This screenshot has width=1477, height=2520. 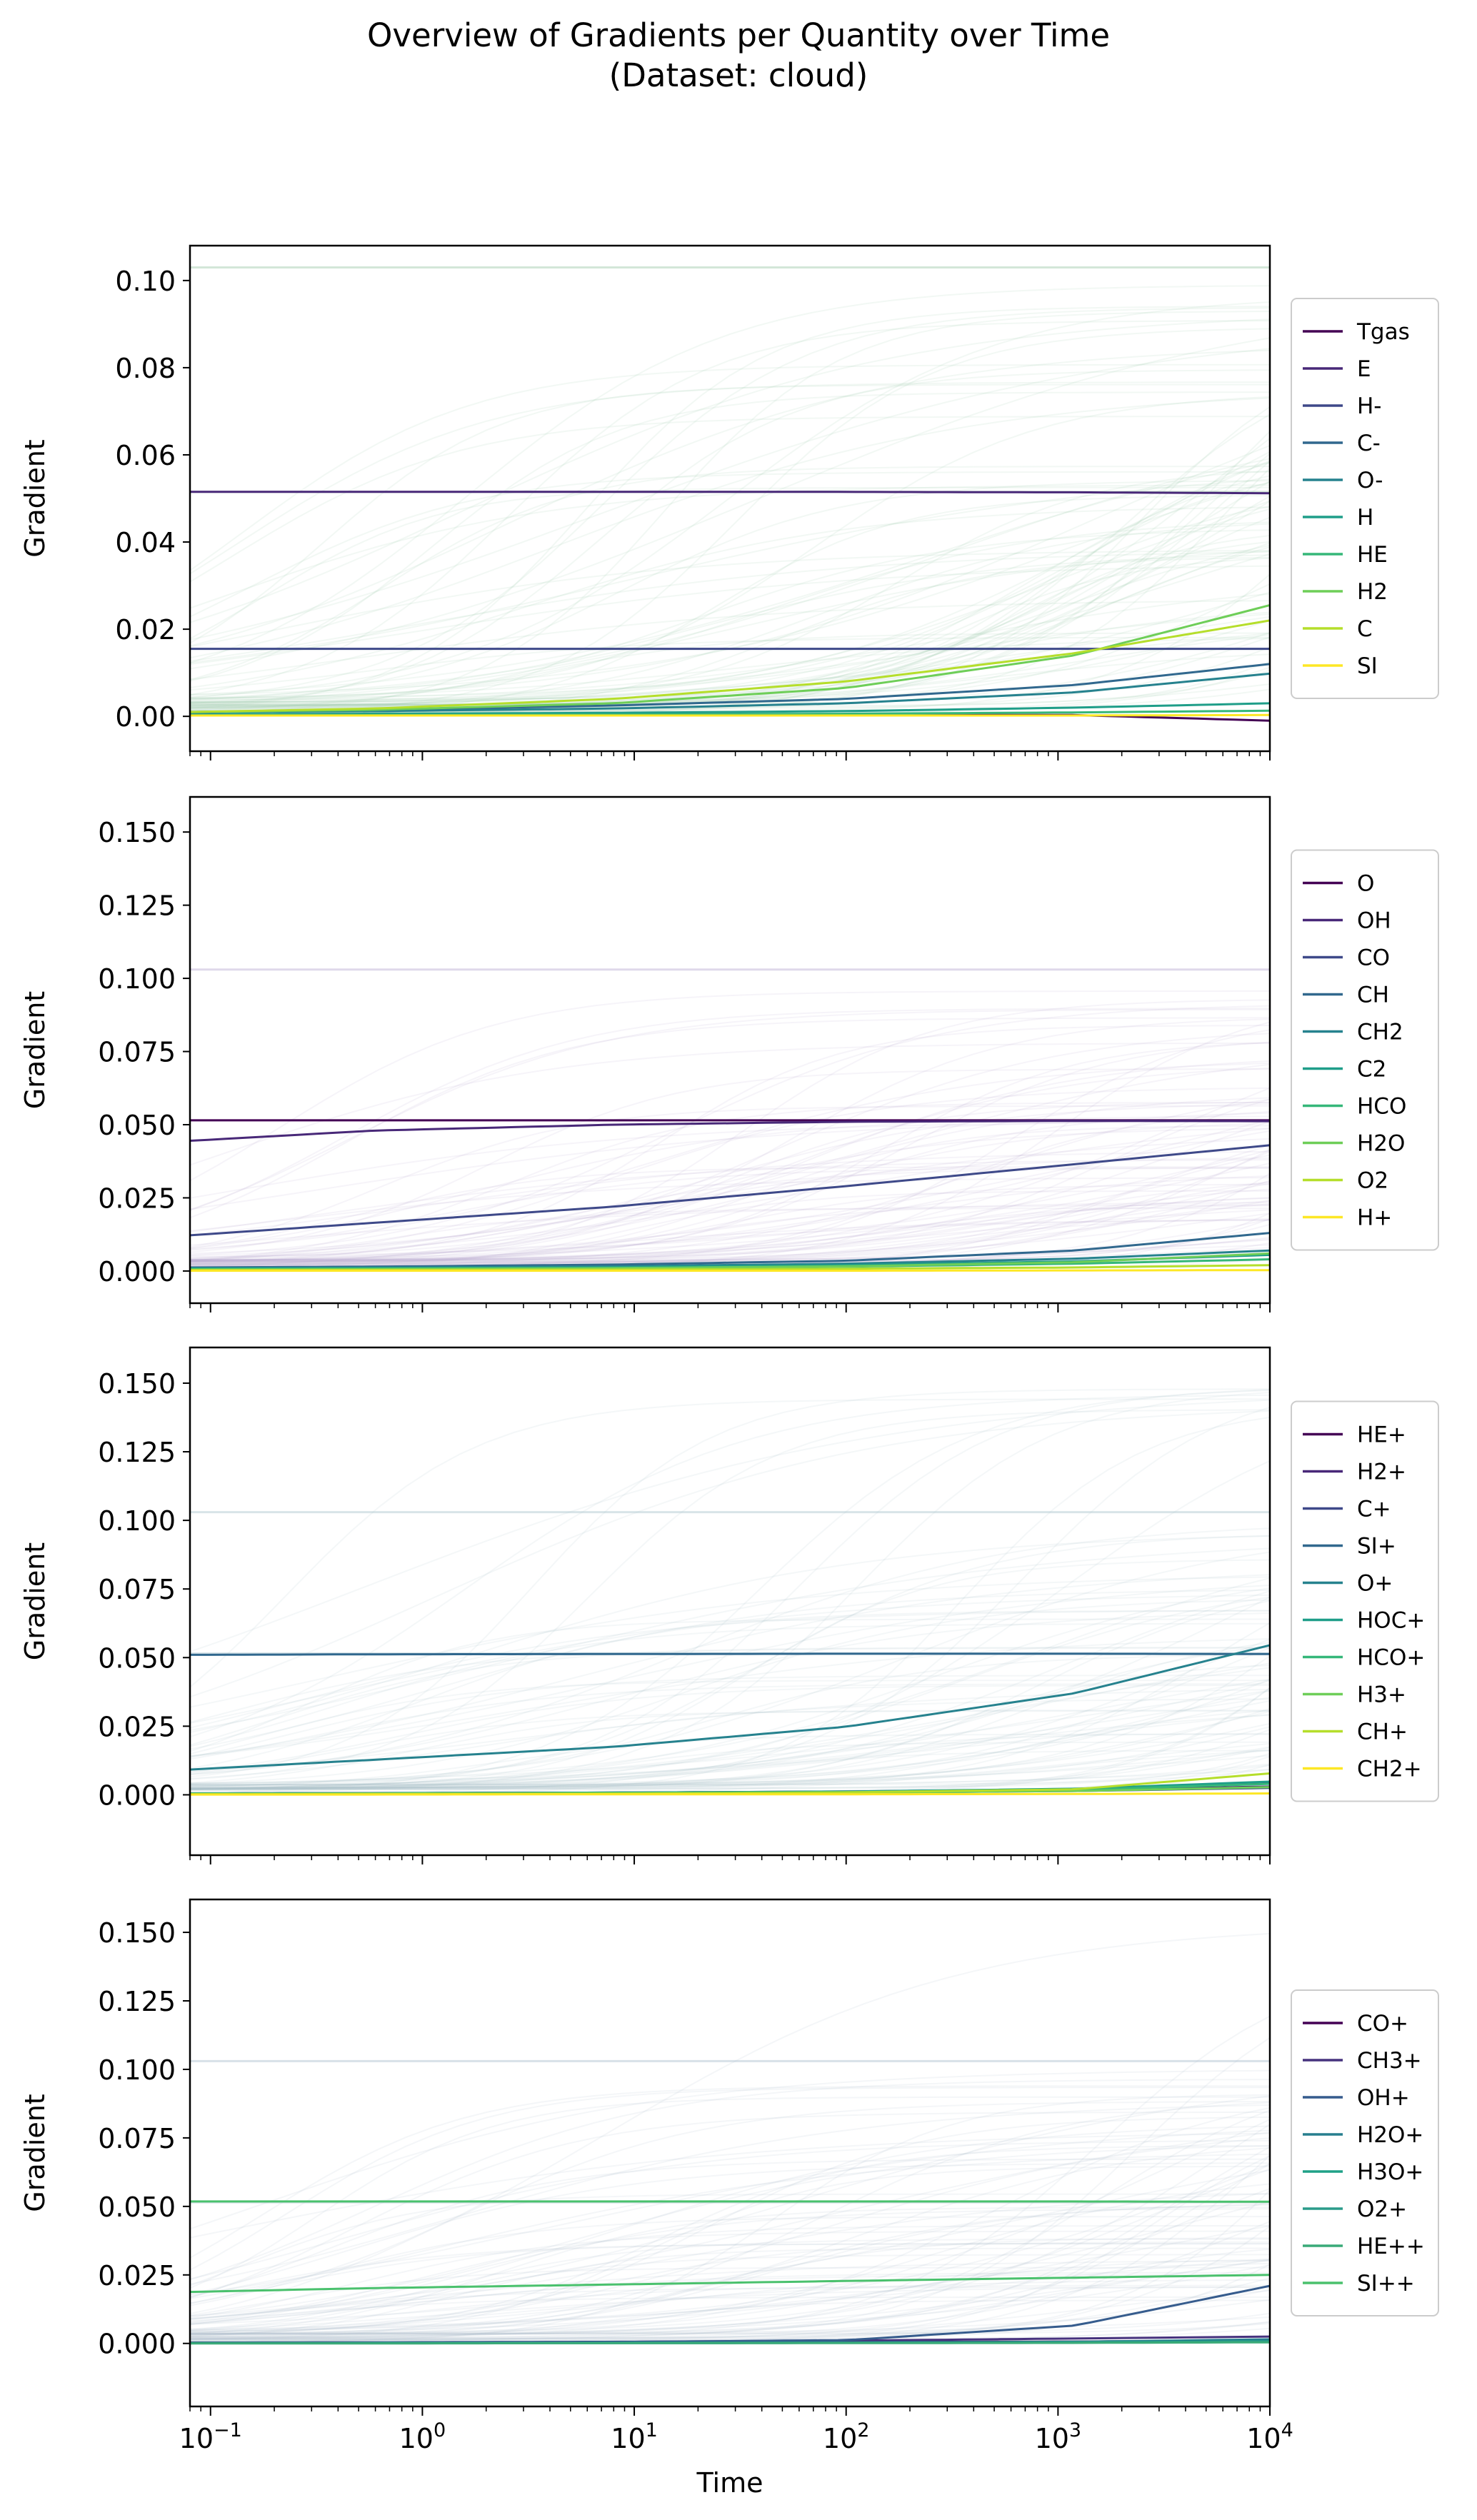 What do you see at coordinates (1383, 2098) in the screenshot?
I see `legend-label: OH+` at bounding box center [1383, 2098].